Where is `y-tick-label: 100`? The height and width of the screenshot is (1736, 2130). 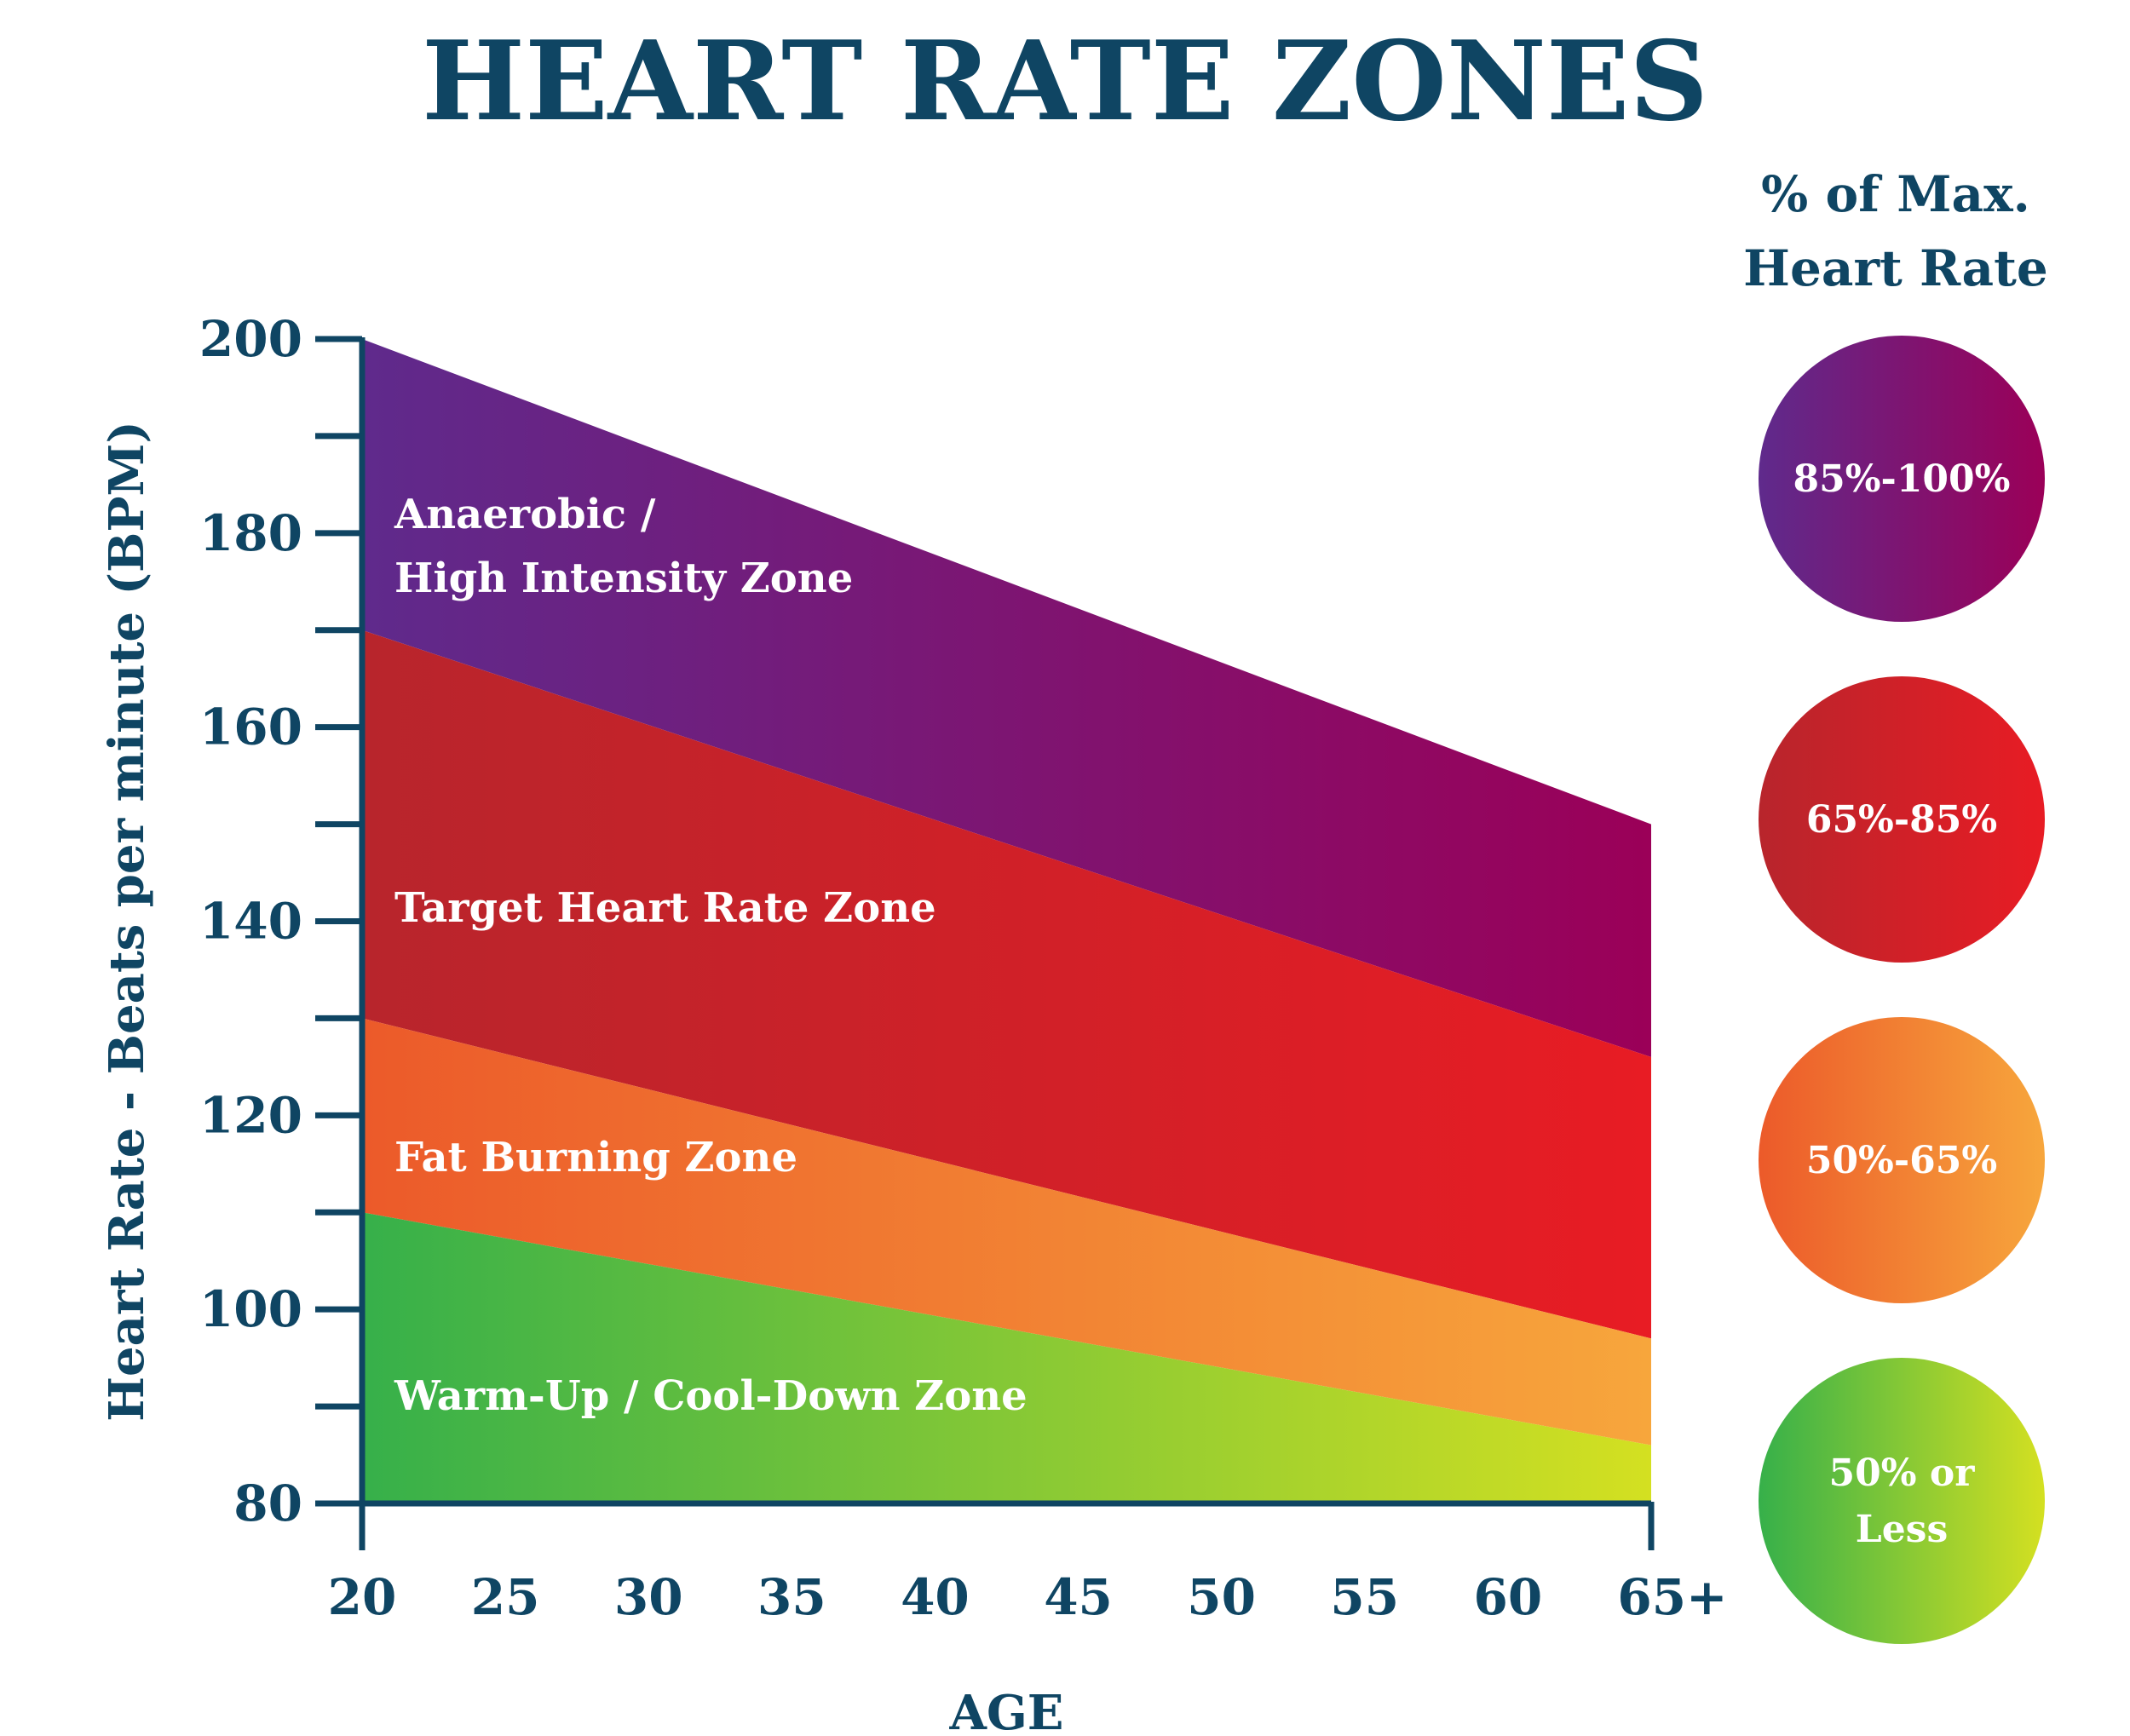
y-tick-label: 100 is located at coordinates (250, 1309).